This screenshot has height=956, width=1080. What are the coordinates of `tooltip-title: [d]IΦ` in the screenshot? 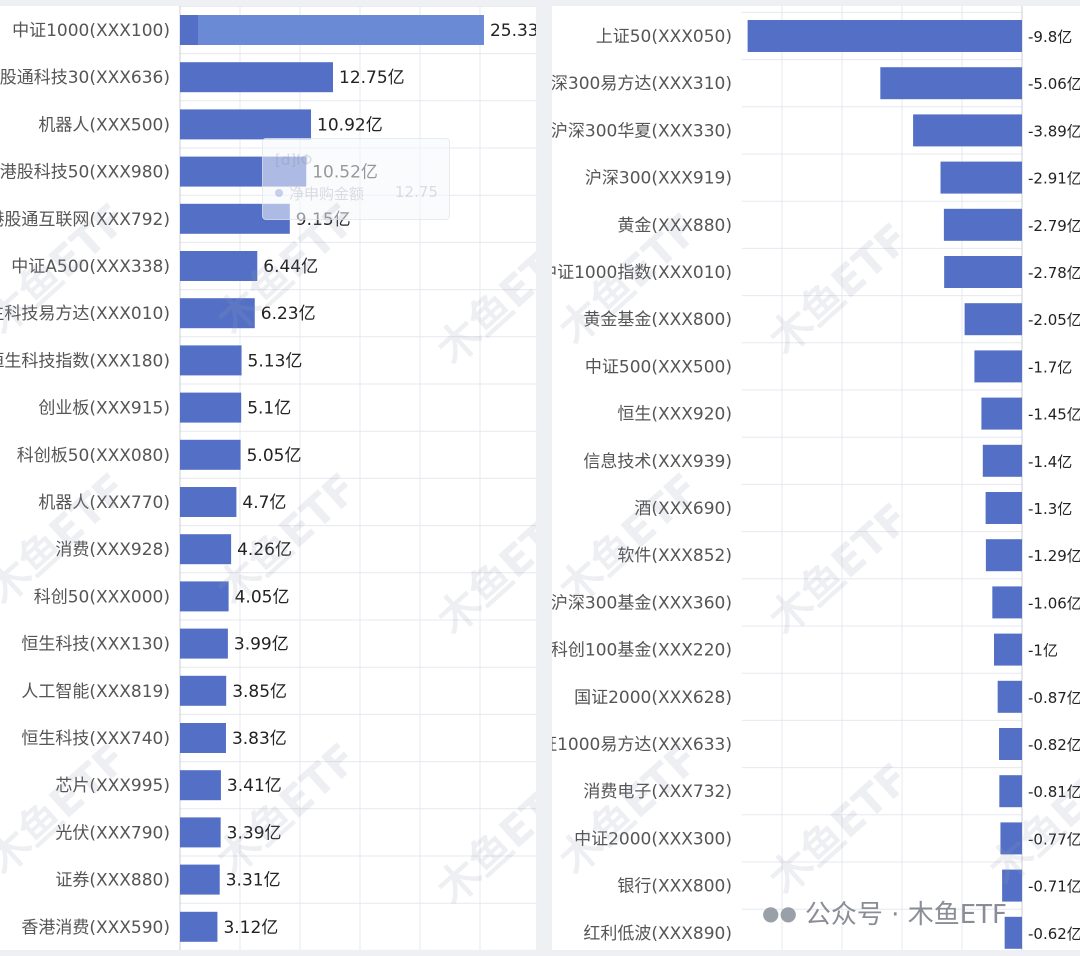 It's located at (294, 160).